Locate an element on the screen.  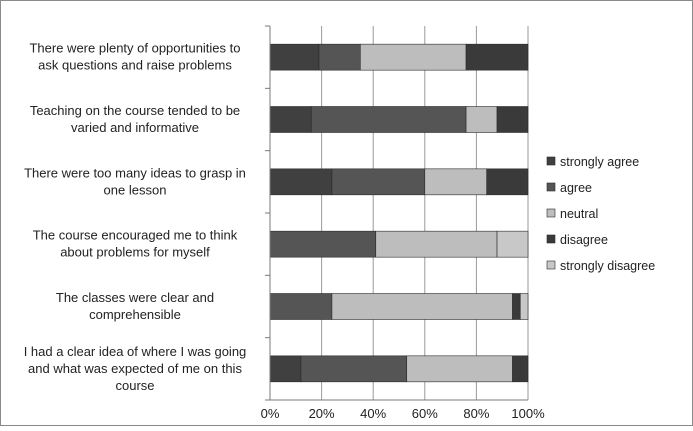
category-label-line: The classes were clear and is located at coordinates (135, 297).